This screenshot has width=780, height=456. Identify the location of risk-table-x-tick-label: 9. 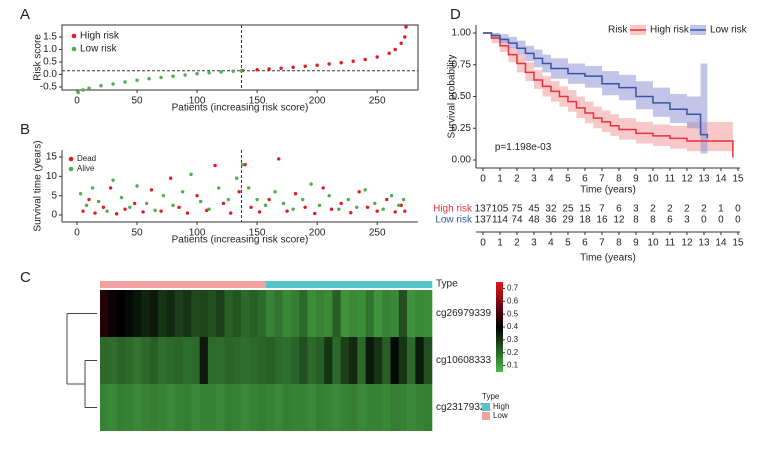
(636, 243).